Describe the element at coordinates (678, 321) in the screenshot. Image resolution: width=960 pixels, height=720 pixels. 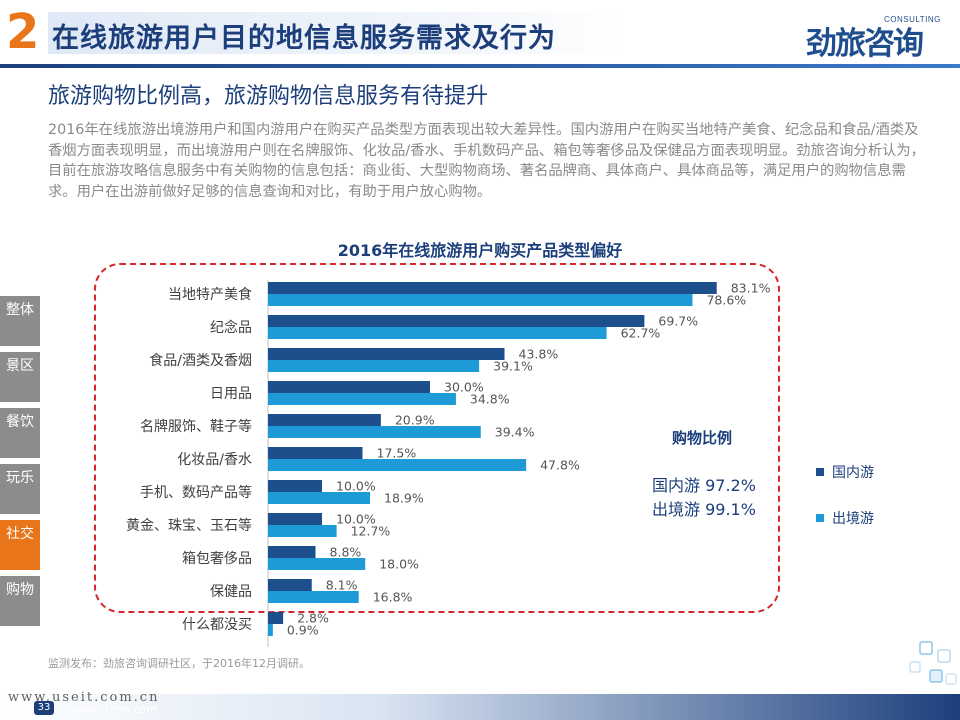
I see `data-label: 69.7%` at that location.